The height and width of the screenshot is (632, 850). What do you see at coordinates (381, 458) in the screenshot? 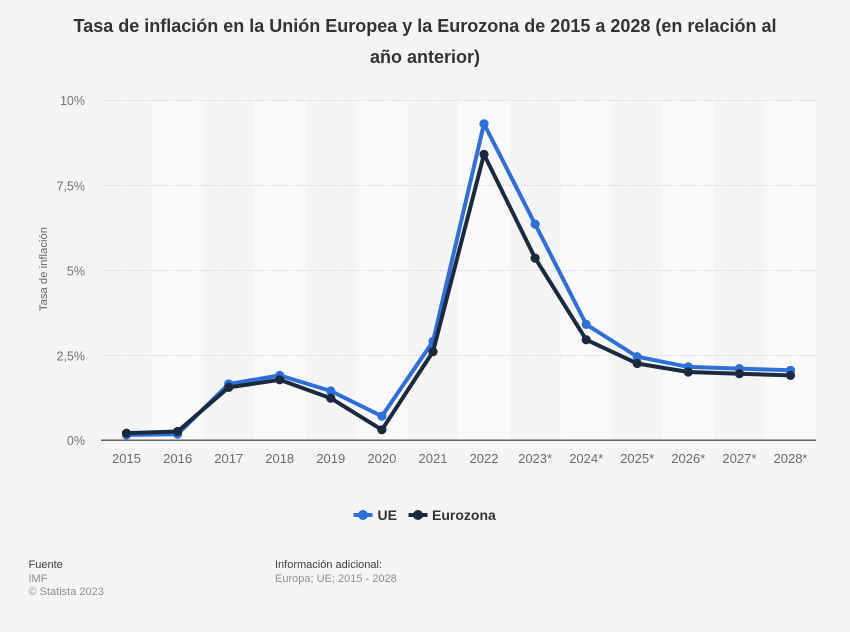
I see `svg-text: 2020` at bounding box center [381, 458].